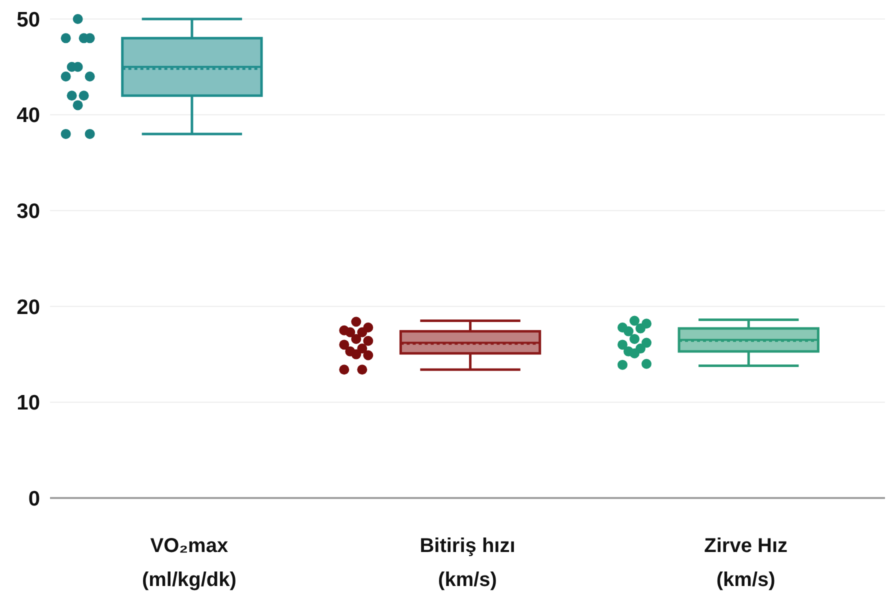 The image size is (888, 593). I want to click on y-tick-label: 10, so click(28, 403).